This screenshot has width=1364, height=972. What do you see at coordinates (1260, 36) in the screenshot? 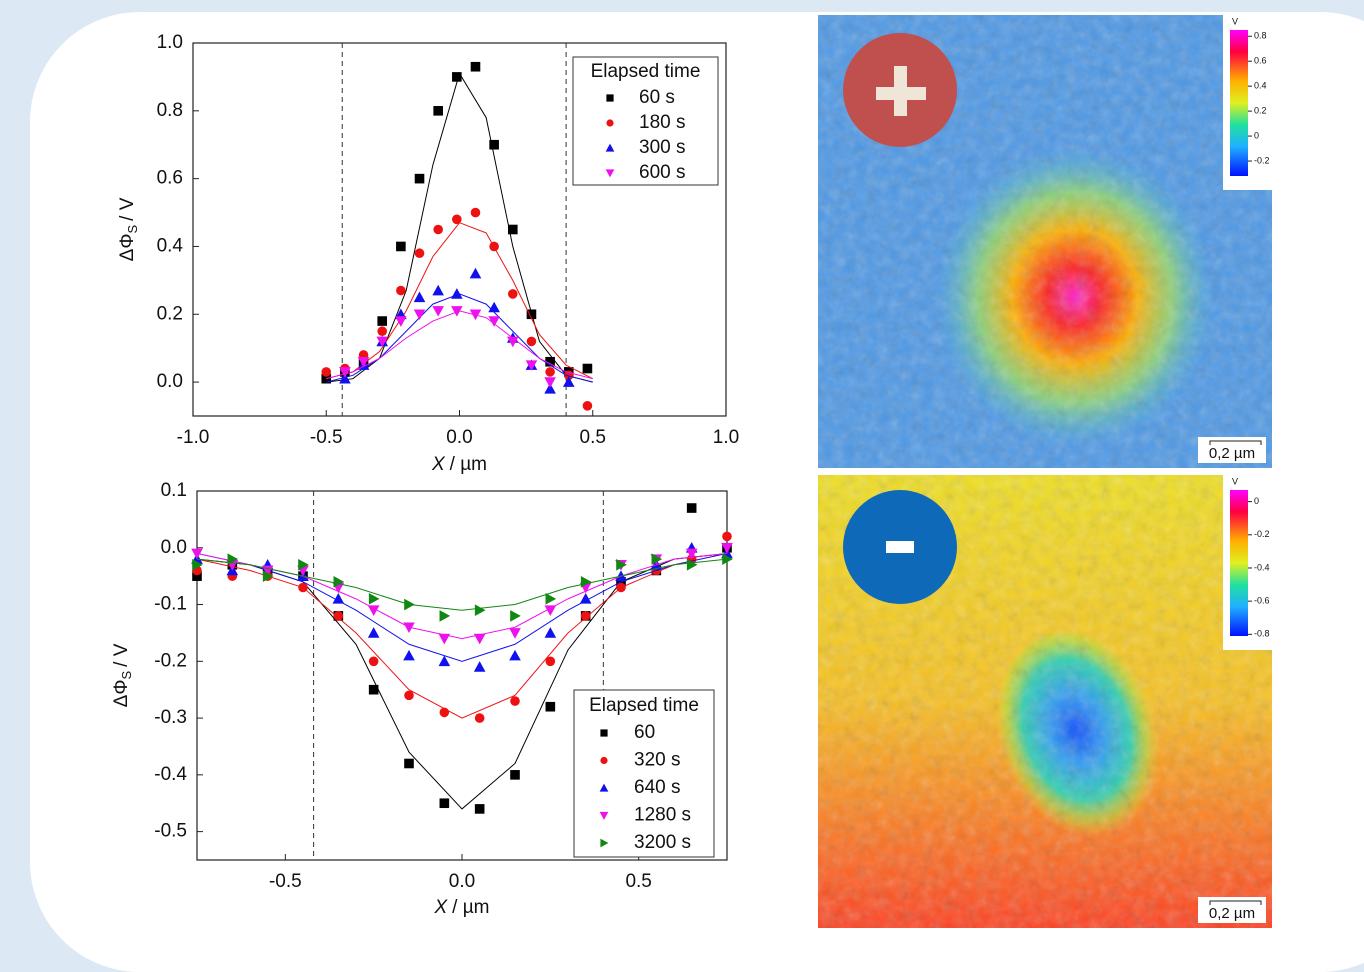
I see `colorbar-tick-label: 0.8` at bounding box center [1260, 36].